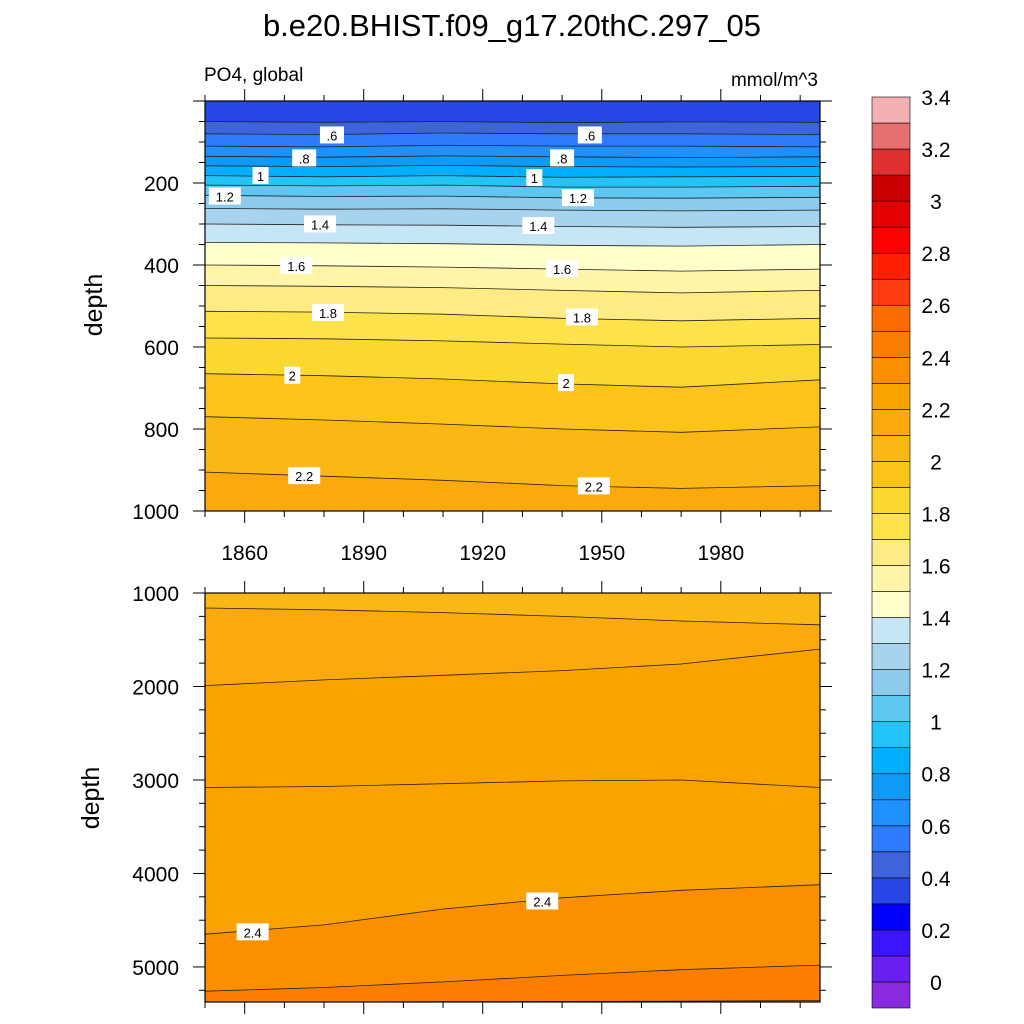 Image resolution: width=1024 pixels, height=1024 pixels. What do you see at coordinates (244, 553) in the screenshot?
I see `x-tick-label: 1860` at bounding box center [244, 553].